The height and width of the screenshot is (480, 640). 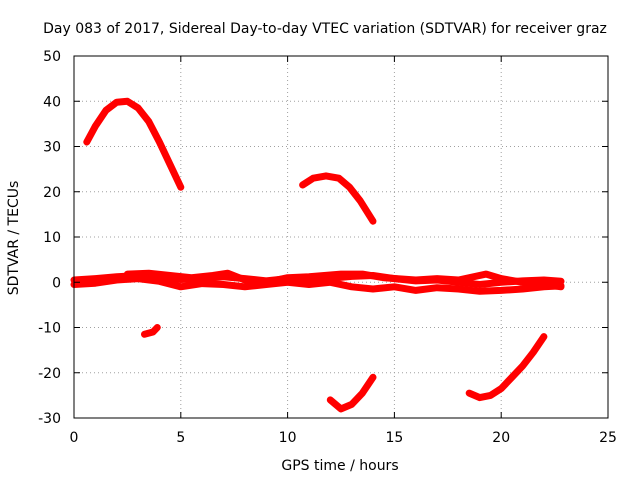 What do you see at coordinates (394, 438) in the screenshot?
I see `x-tick-label: 15` at bounding box center [394, 438].